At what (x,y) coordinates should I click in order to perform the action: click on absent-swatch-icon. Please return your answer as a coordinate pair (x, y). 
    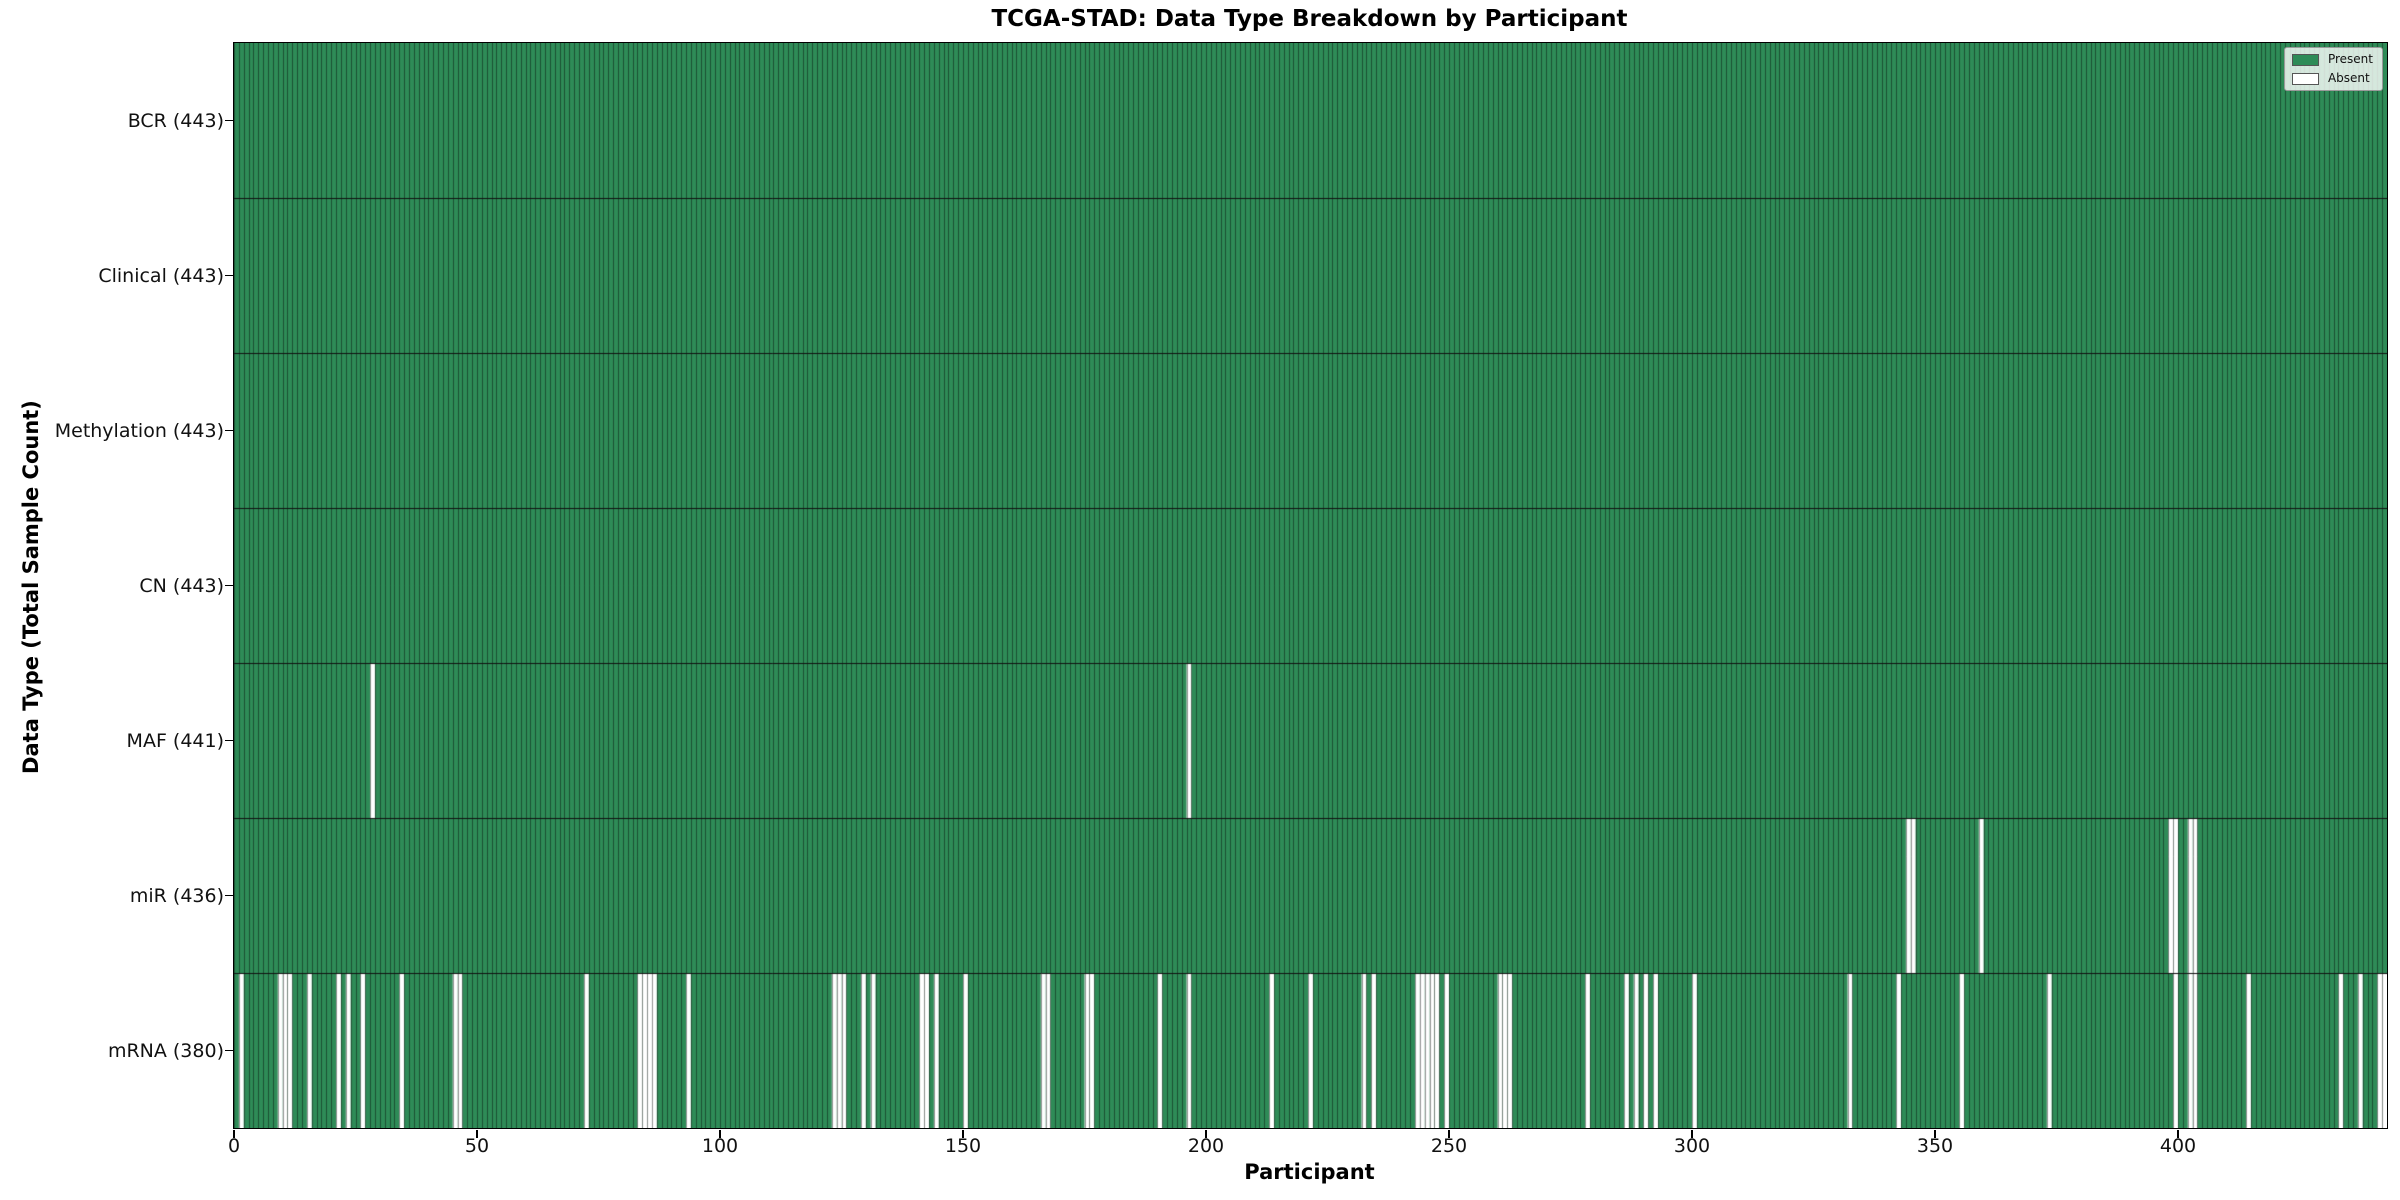
    Looking at the image, I should click on (2305, 78).